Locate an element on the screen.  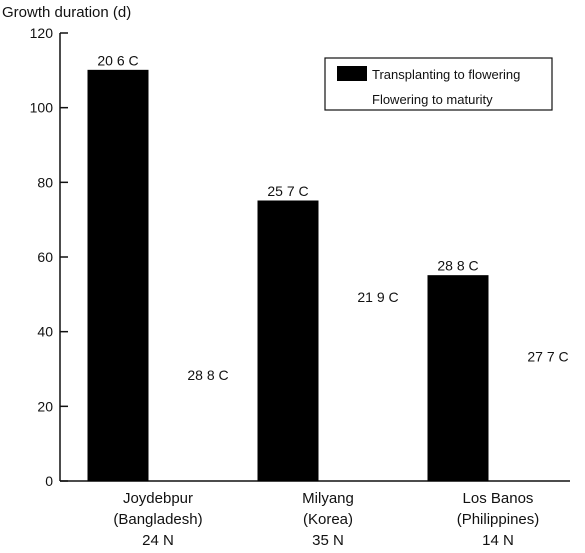
y-tick-label-0: 0 is located at coordinates (49, 481).